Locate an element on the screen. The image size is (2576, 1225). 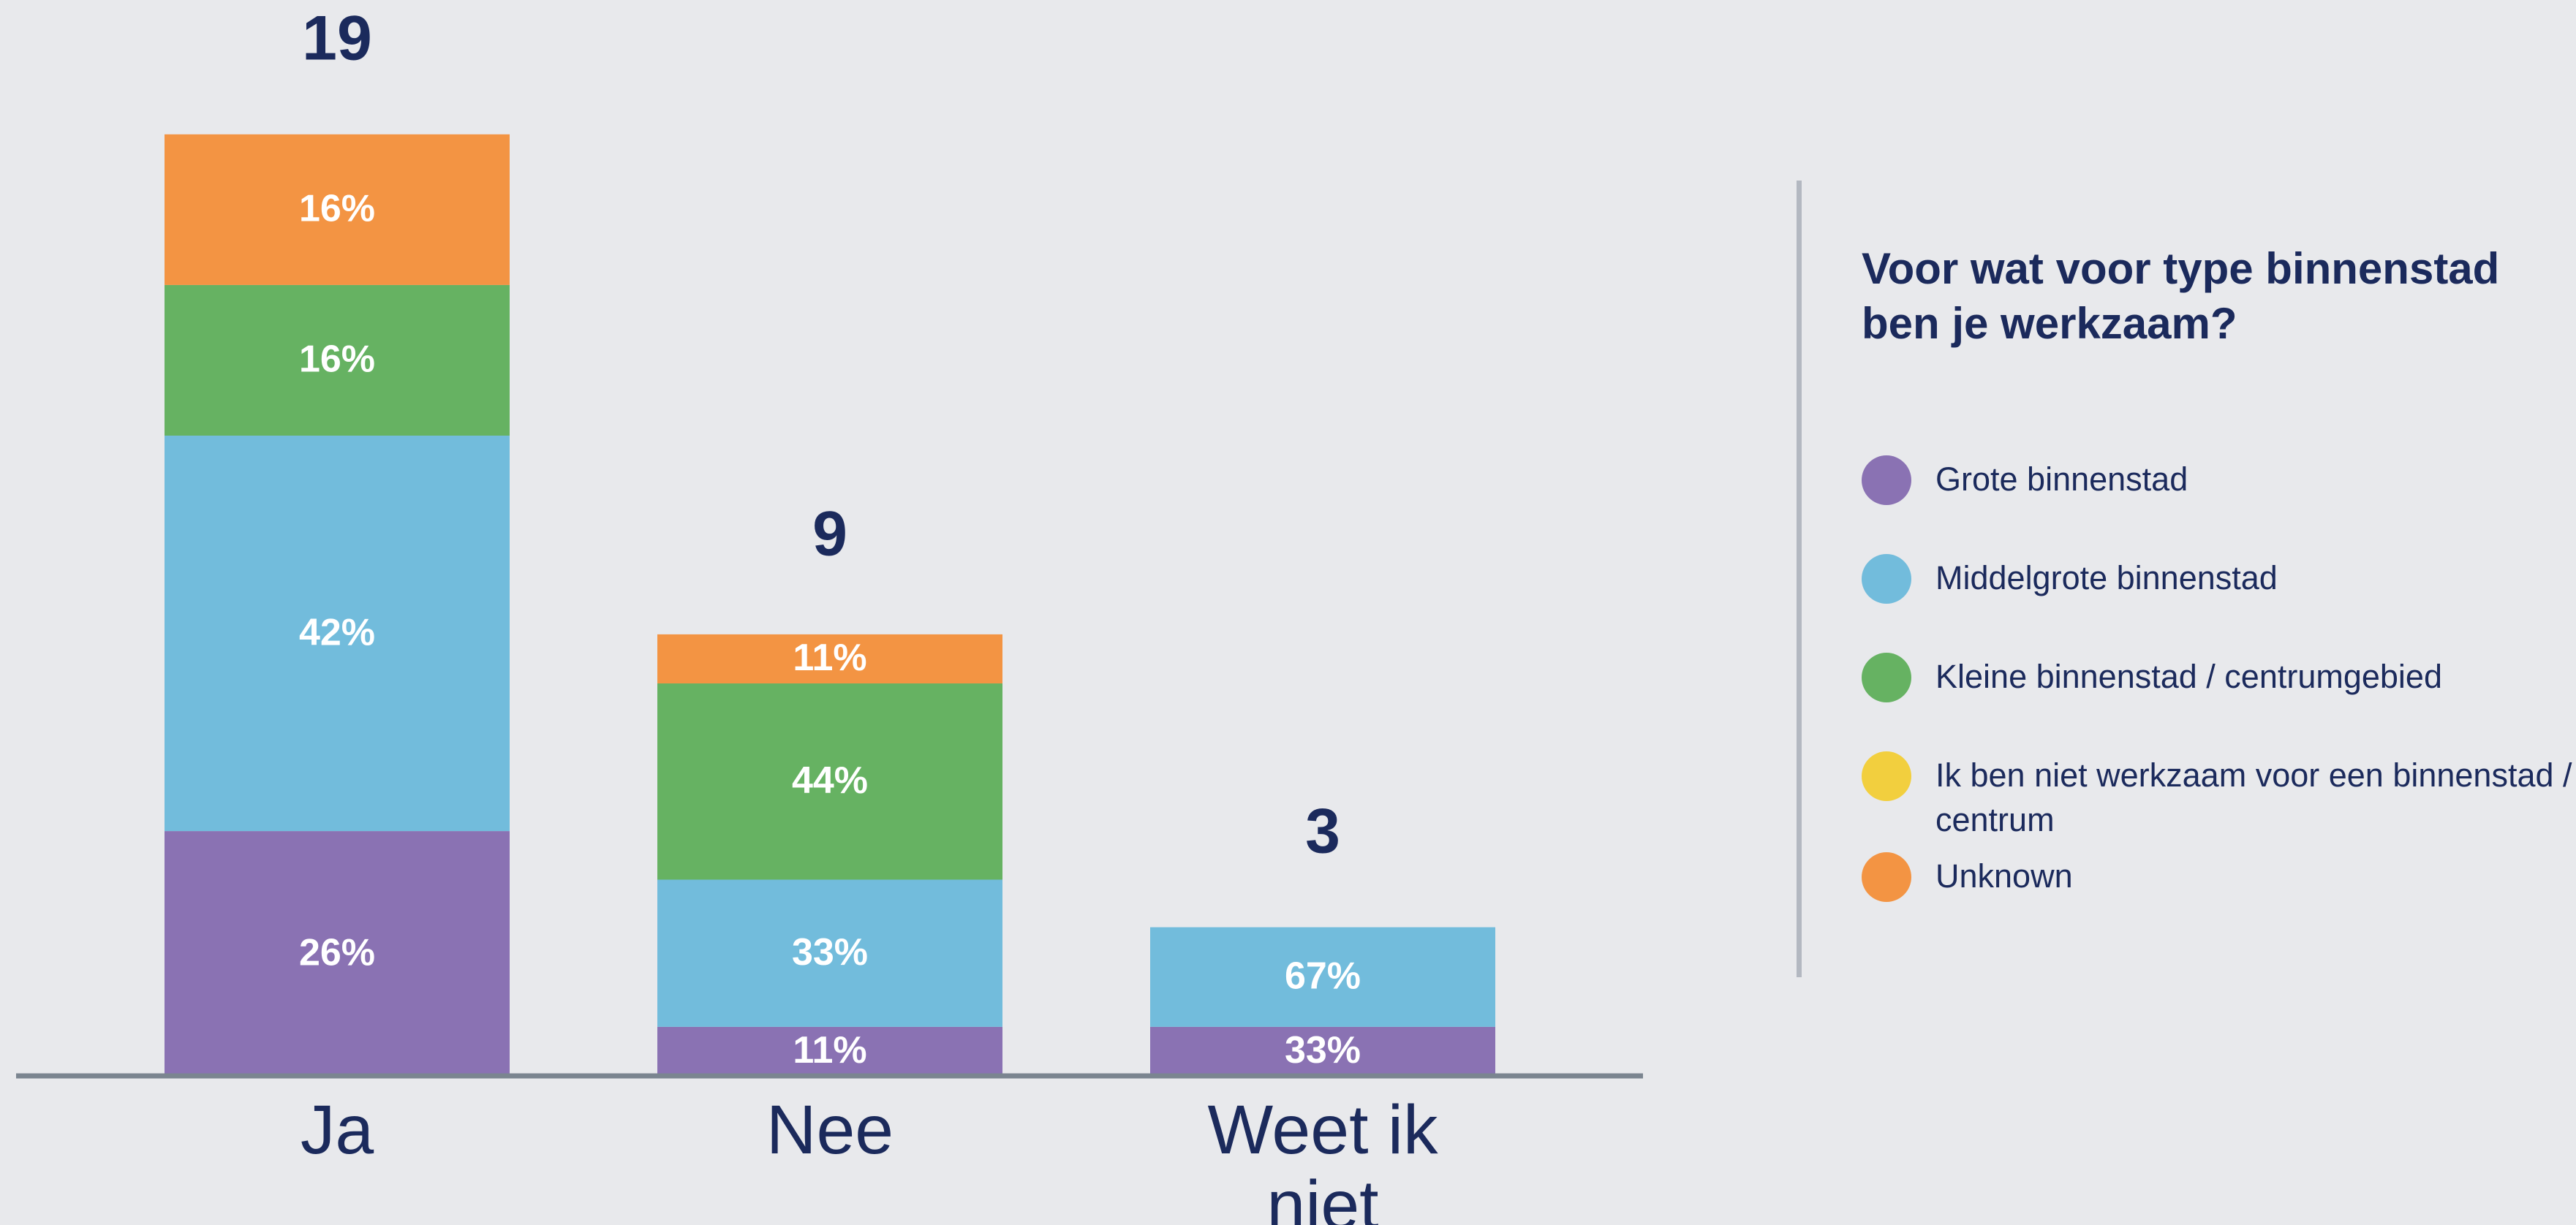
legend-item: Kleine binnenstad / centrumgebied is located at coordinates (2219, 677).